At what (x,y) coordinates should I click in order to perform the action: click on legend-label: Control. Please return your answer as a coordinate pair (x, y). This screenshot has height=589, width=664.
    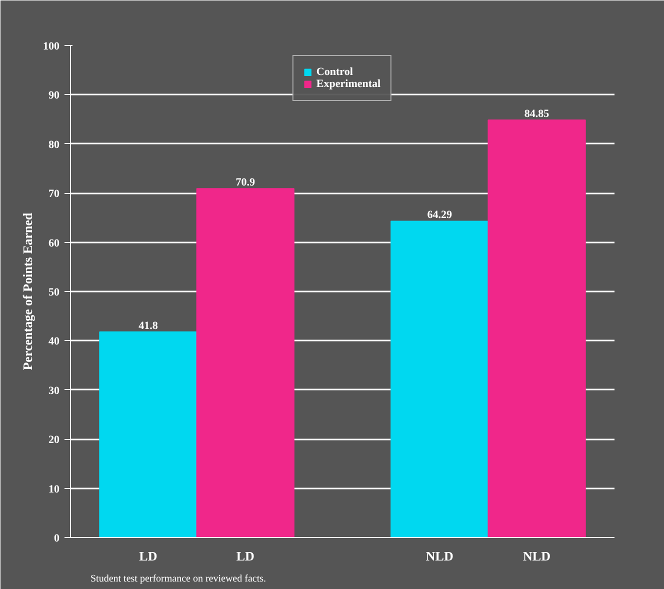
    Looking at the image, I should click on (334, 72).